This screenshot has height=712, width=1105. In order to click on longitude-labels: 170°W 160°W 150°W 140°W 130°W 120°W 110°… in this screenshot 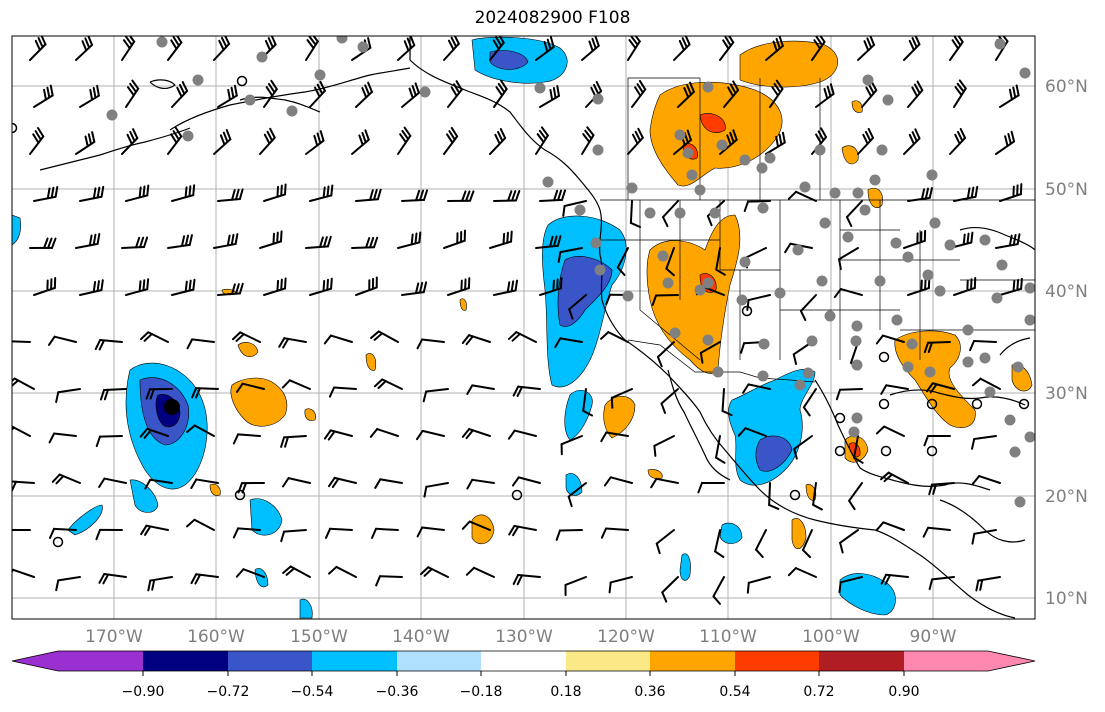, I will do `click(521, 637)`.